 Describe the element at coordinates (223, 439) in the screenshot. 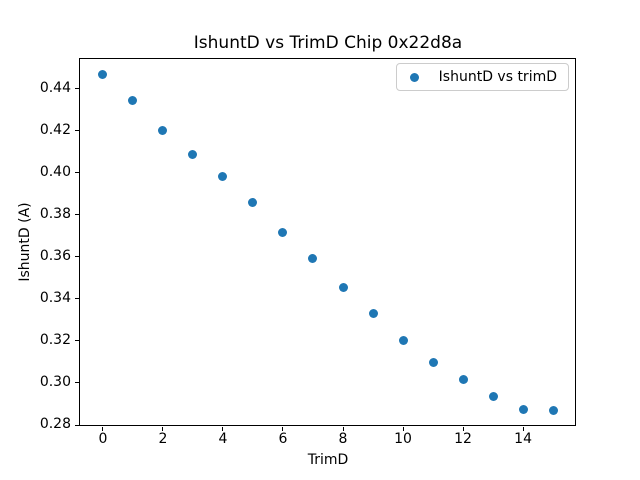

I see `x-tick-label: 4` at that location.